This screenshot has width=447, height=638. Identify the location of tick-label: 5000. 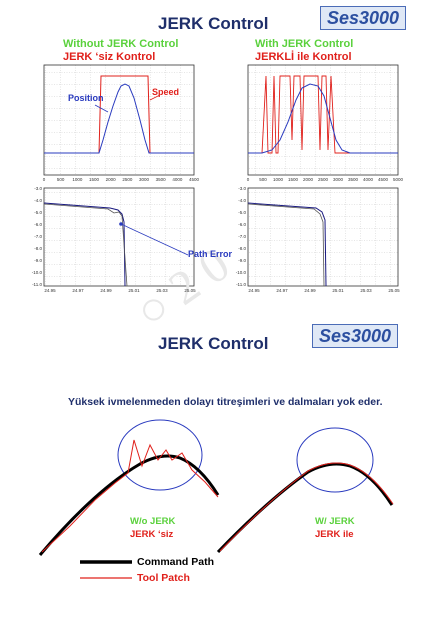
(398, 179).